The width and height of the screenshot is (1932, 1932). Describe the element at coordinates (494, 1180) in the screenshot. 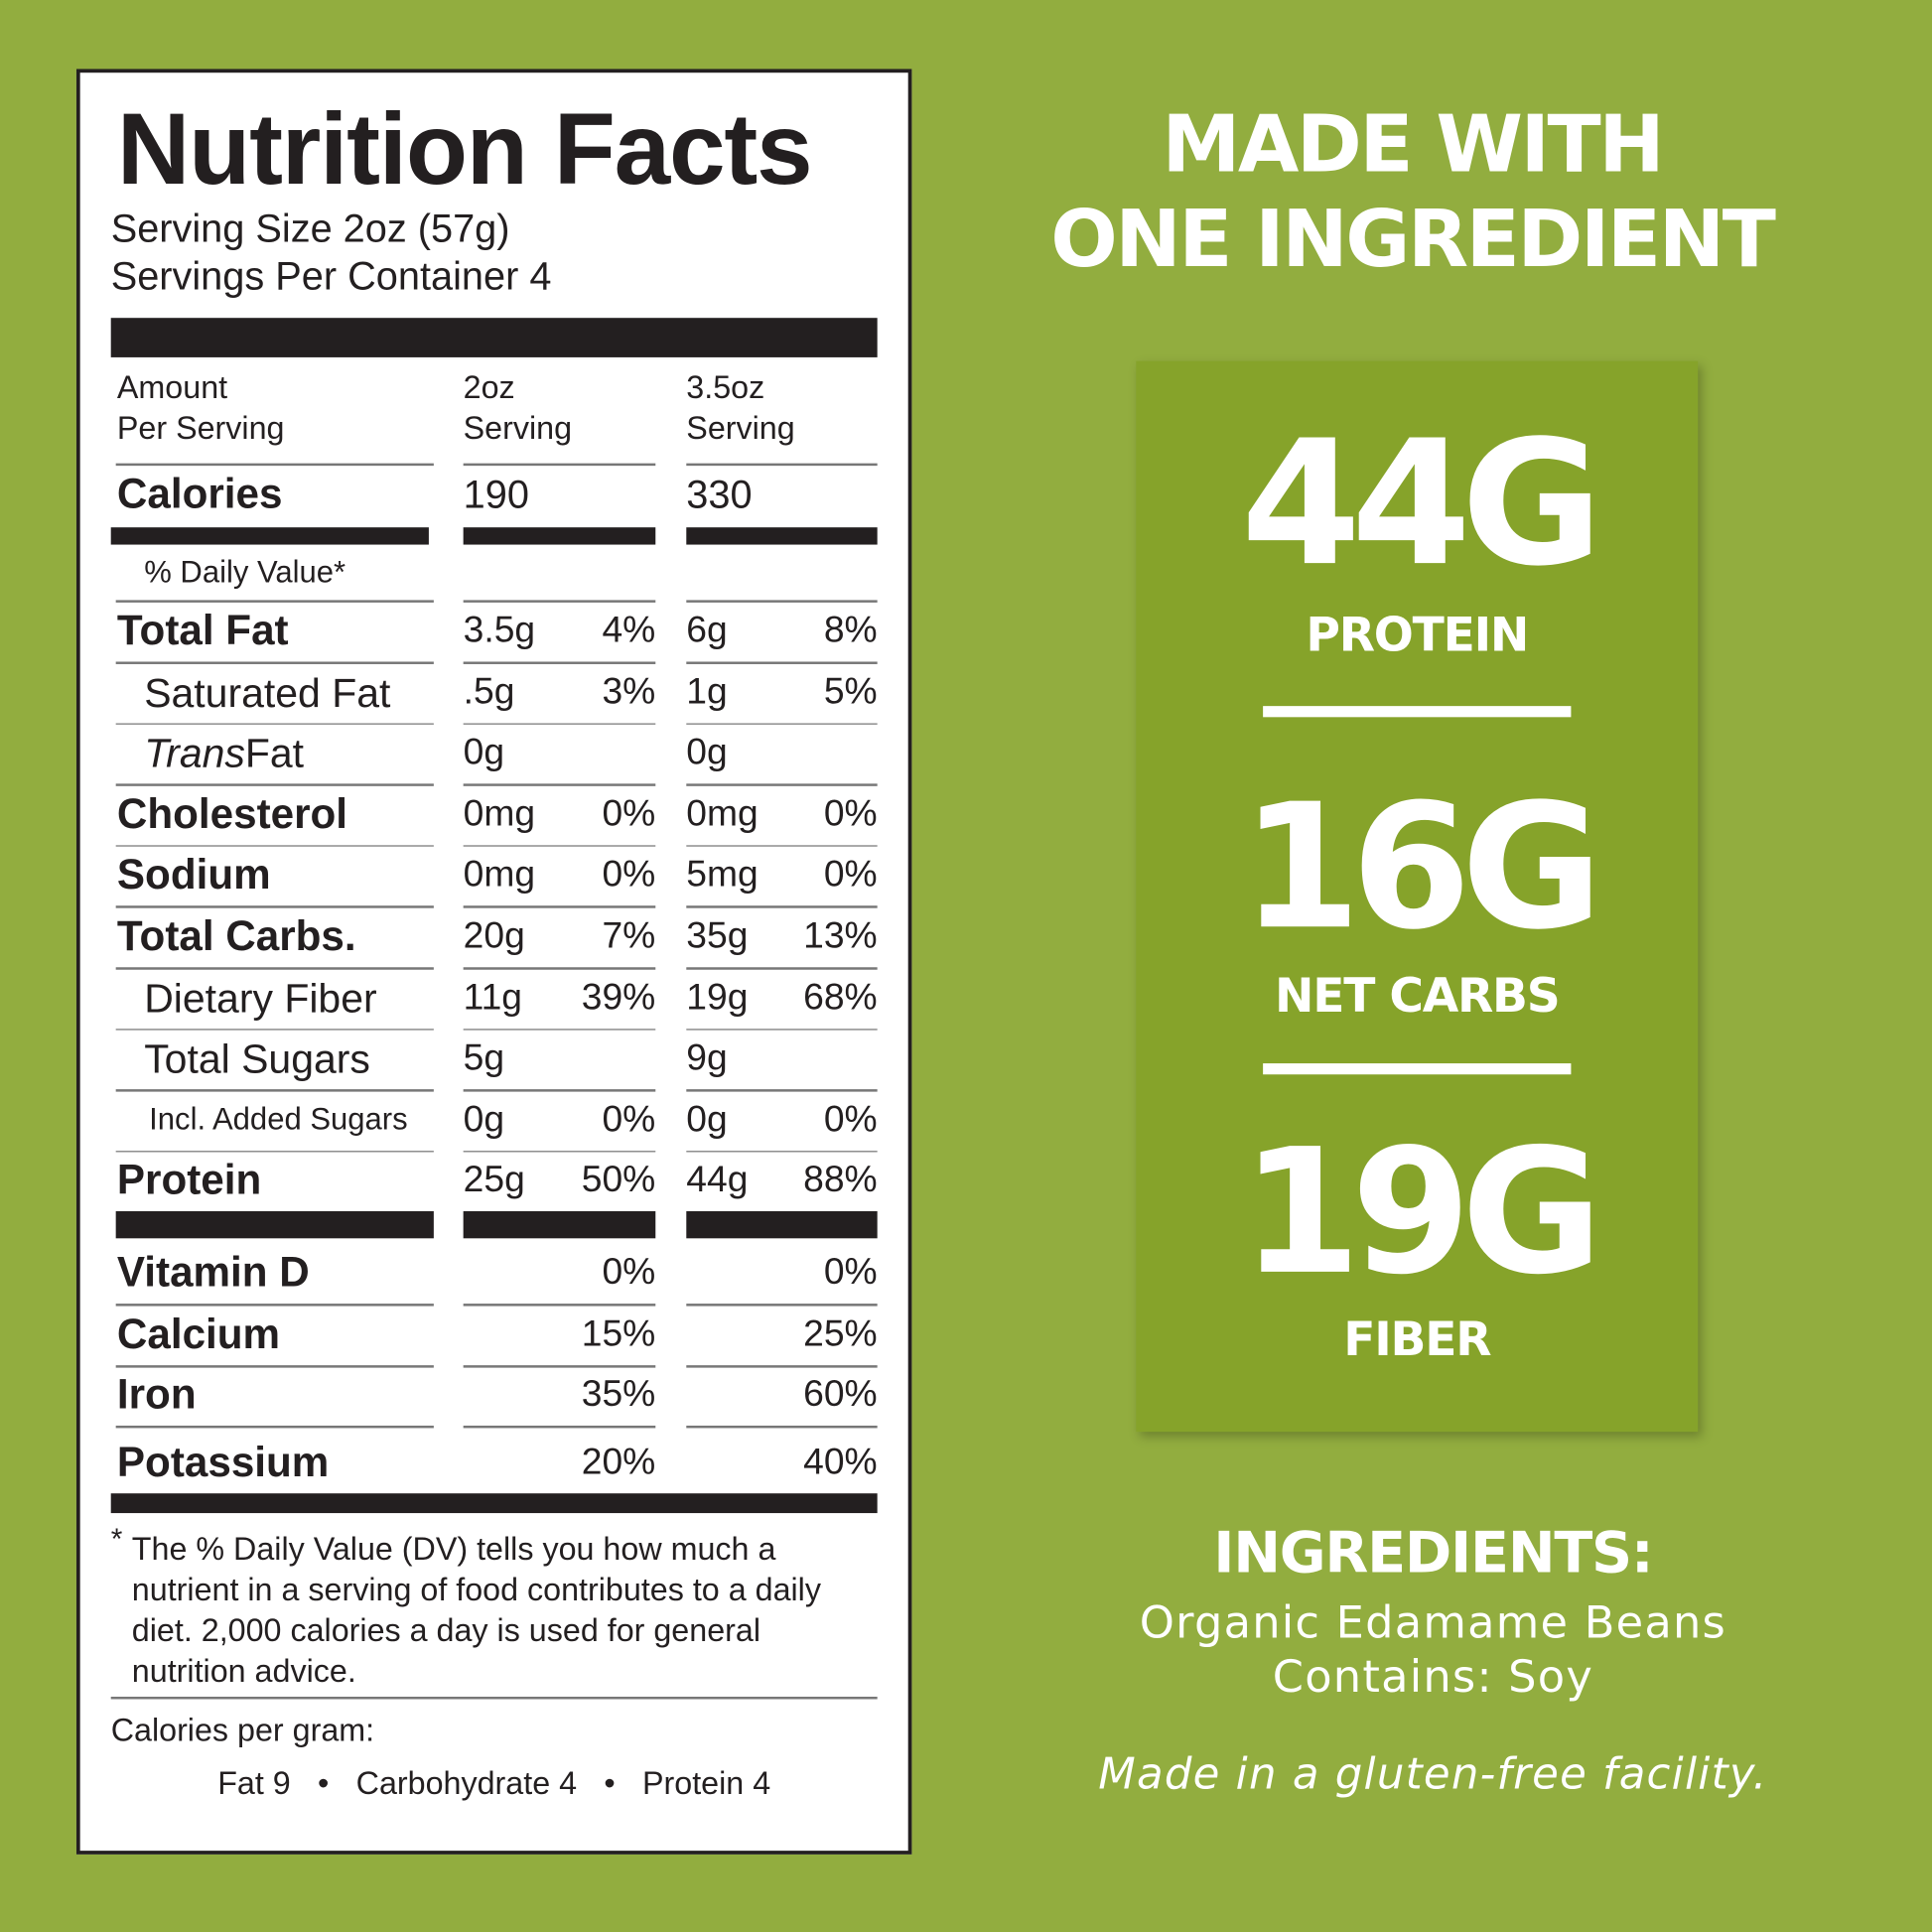

I see `amount: 25g` at that location.